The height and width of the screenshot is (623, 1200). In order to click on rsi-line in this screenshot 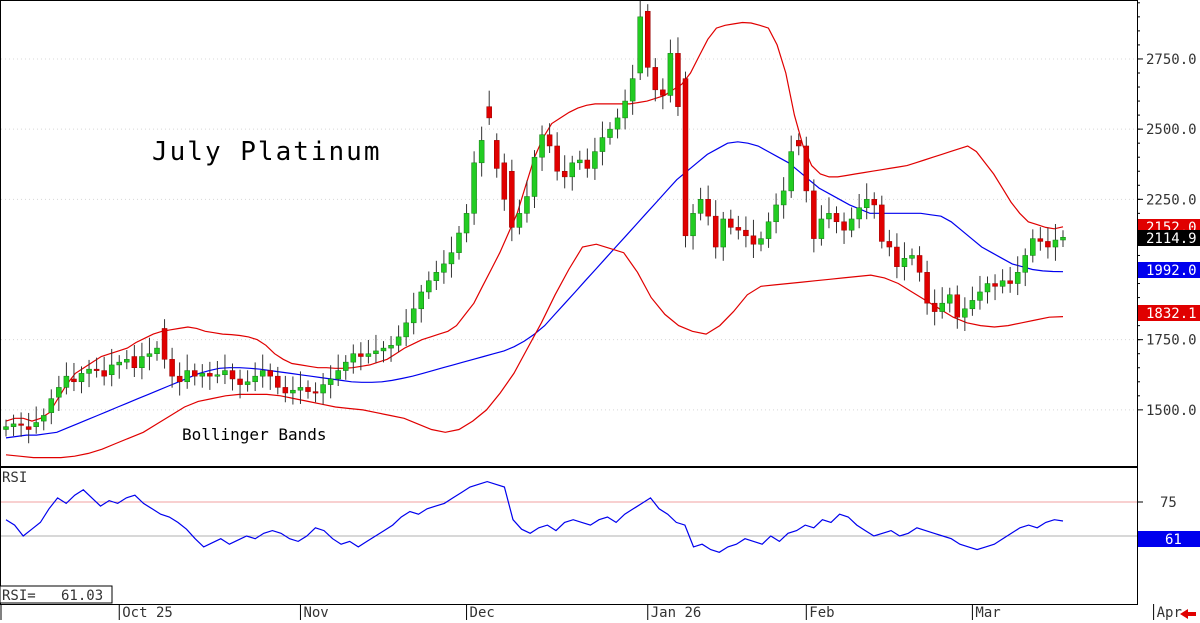, I will do `click(534, 516)`.